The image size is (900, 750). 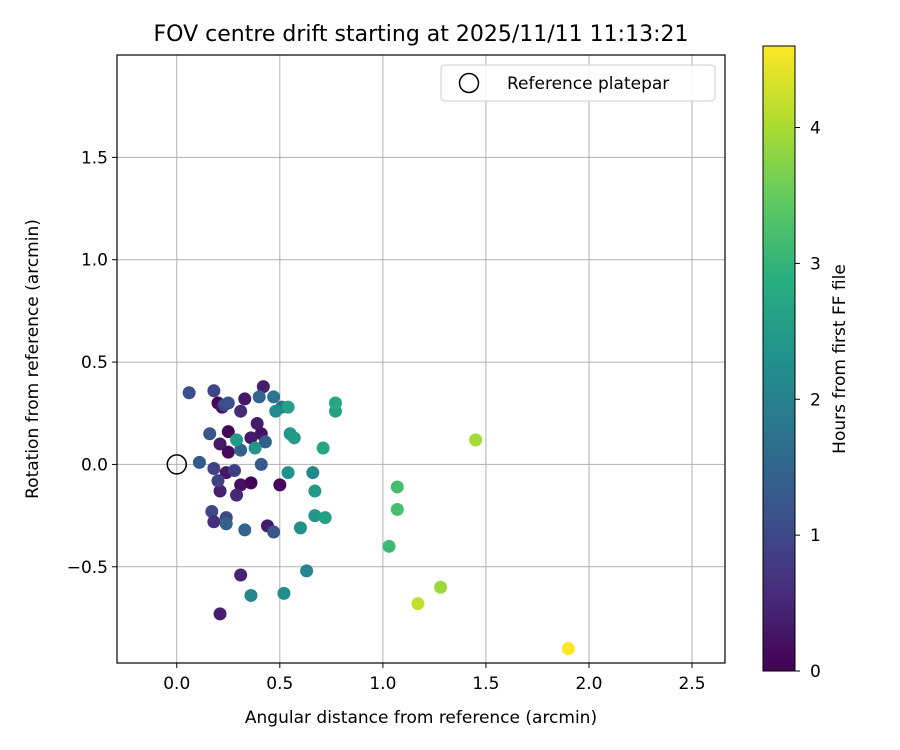 I want to click on y-tick-label: 0.5, so click(x=94, y=363).